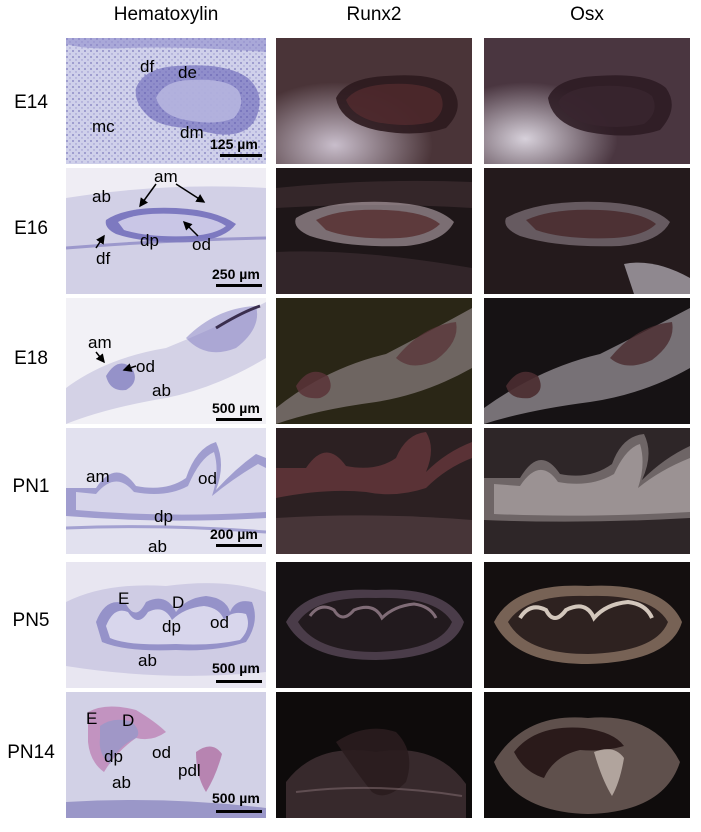 This screenshot has height=832, width=701. Describe the element at coordinates (166, 361) in the screenshot. I see `panel-e18-hematoxylin: am od ab 500 µm` at that location.